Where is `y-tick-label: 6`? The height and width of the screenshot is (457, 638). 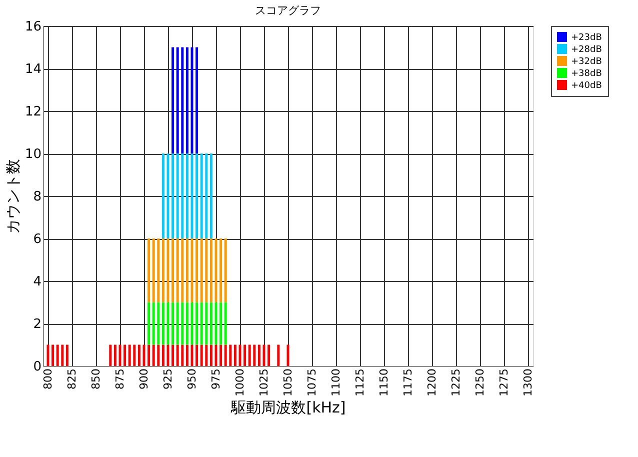 y-tick-label: 6 is located at coordinates (37, 239).